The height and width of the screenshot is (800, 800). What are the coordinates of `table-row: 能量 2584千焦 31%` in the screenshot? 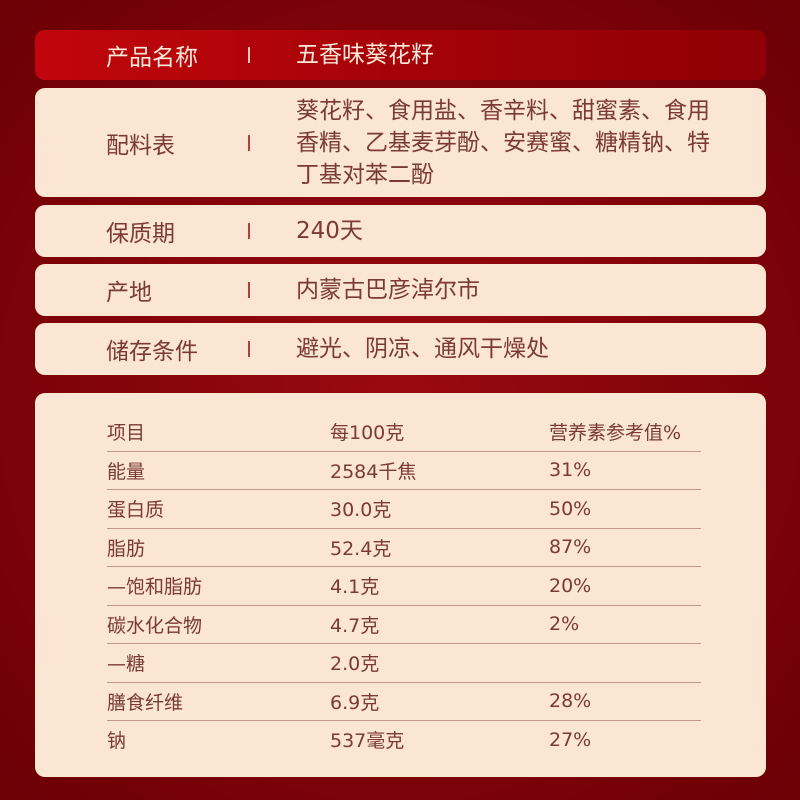 It's located at (404, 470).